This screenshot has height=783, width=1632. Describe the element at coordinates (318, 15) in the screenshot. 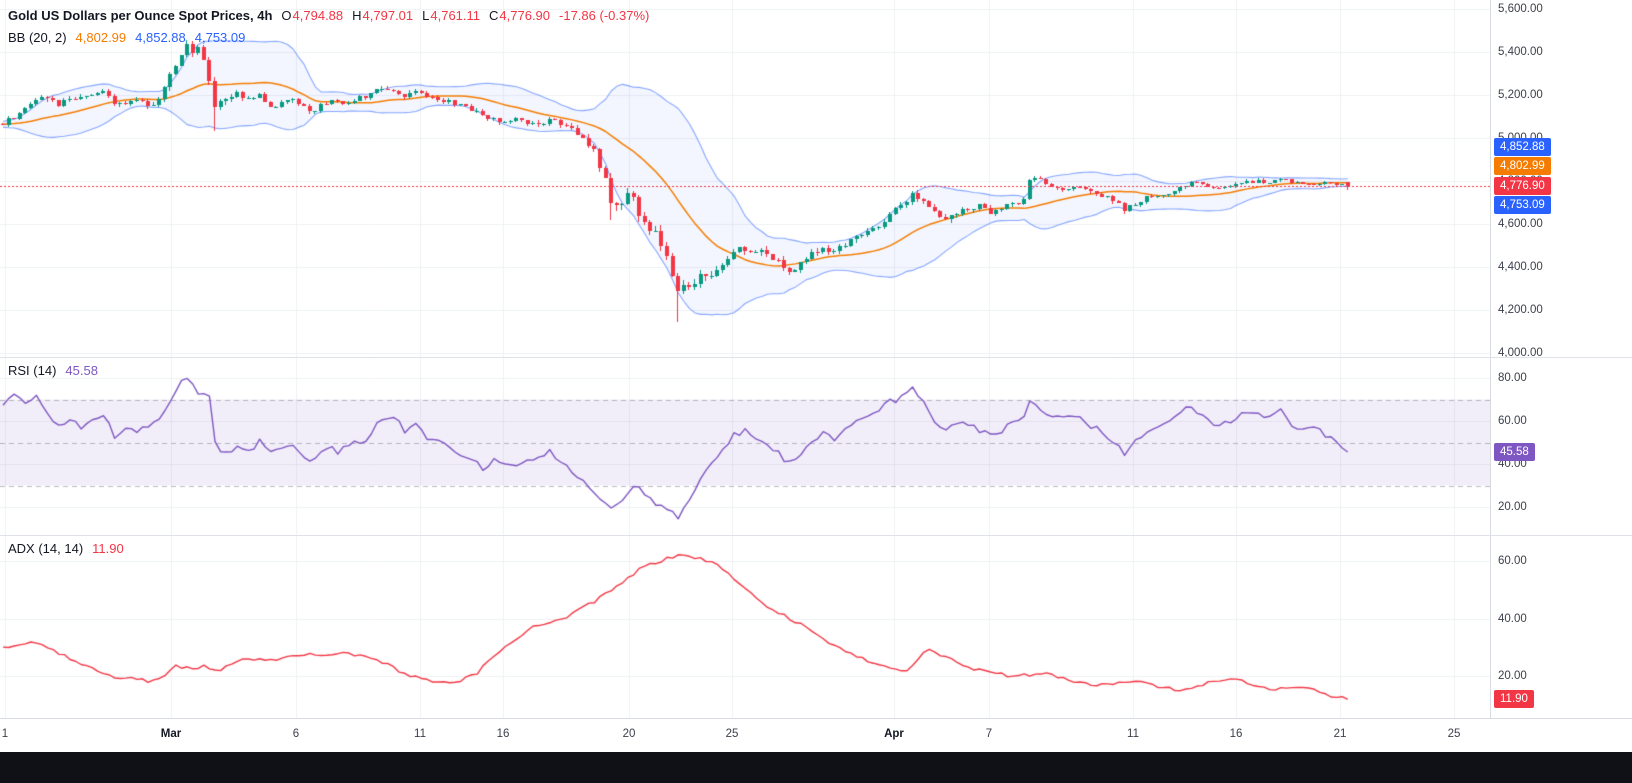

I see `open-value: 4,794.88` at that location.